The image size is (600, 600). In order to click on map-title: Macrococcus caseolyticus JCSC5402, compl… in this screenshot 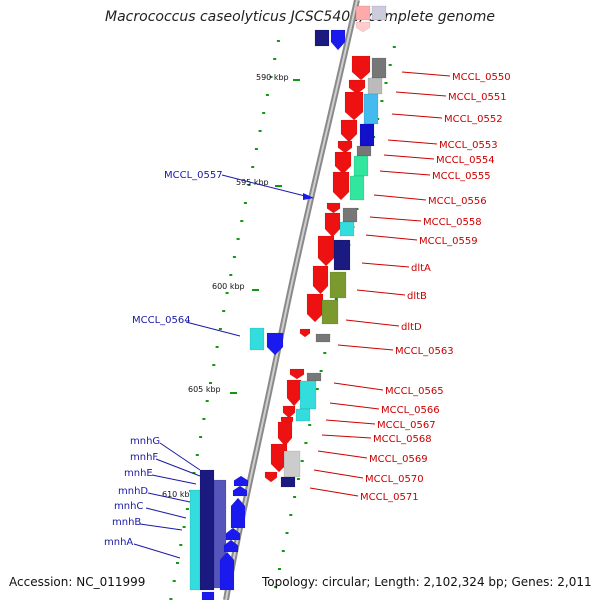, I will do `click(300, 17)`.